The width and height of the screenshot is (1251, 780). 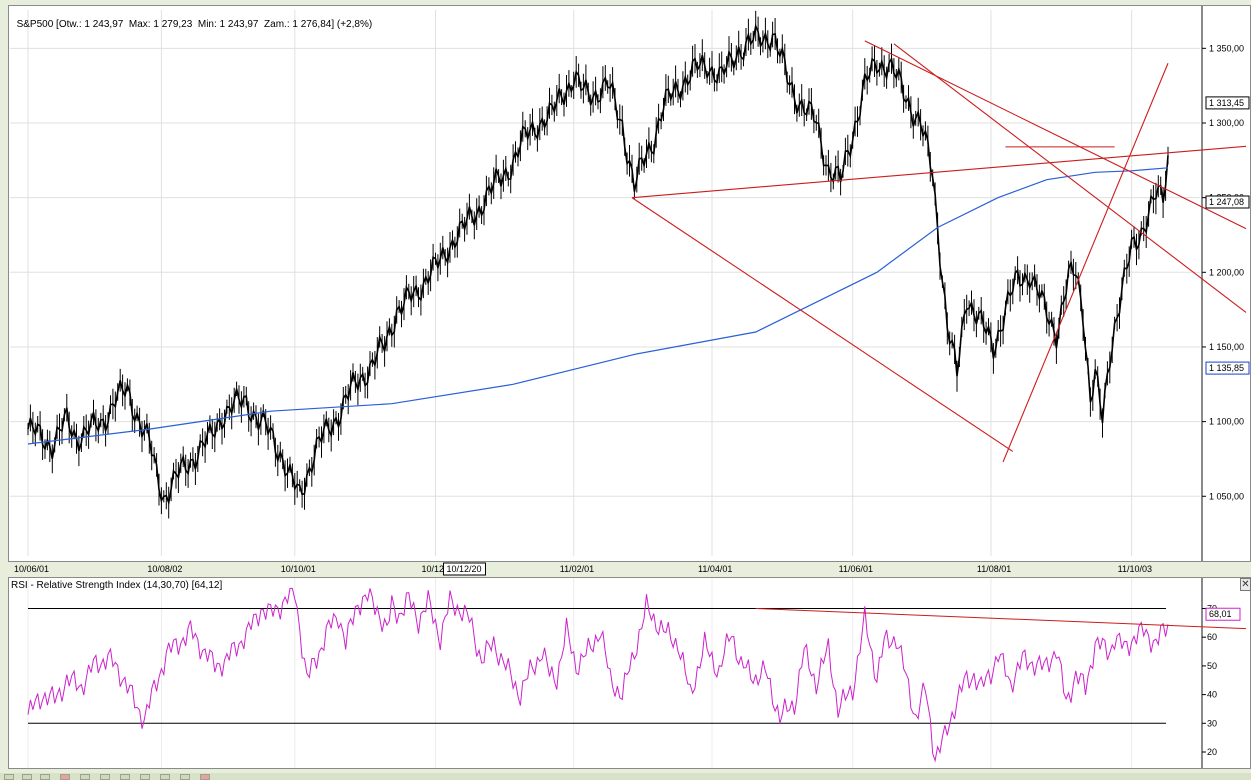 What do you see at coordinates (139, 24) in the screenshot?
I see `max-label: Max:` at bounding box center [139, 24].